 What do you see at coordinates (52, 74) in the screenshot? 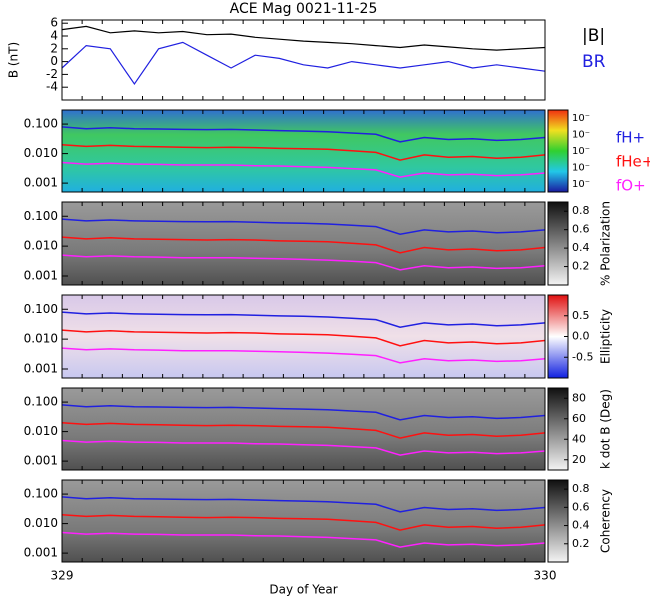
I see `y-tick-label: -2` at bounding box center [52, 74].